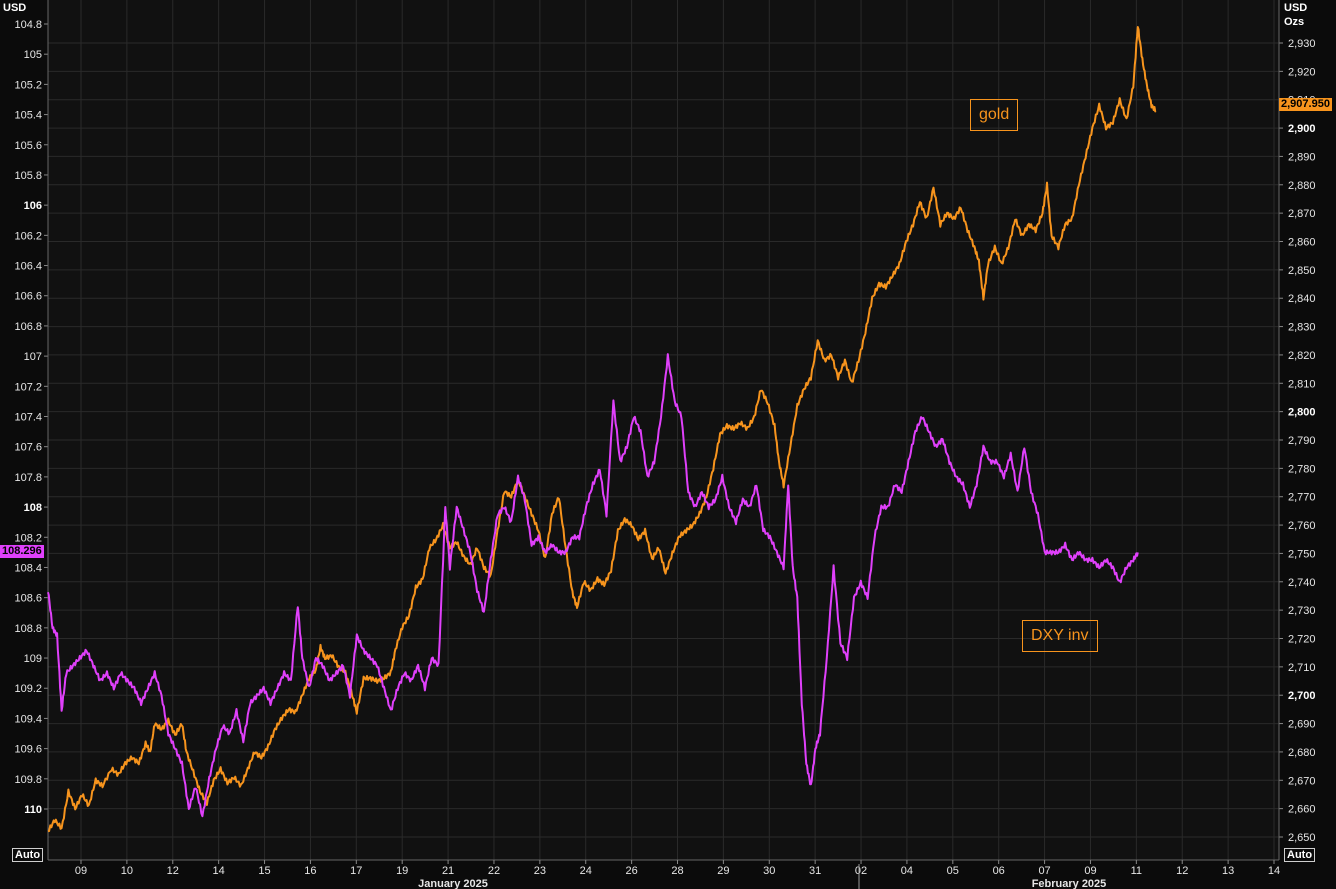 The height and width of the screenshot is (889, 1336). What do you see at coordinates (28, 297) in the screenshot?
I see `left-tick-label: 106.6` at bounding box center [28, 297].